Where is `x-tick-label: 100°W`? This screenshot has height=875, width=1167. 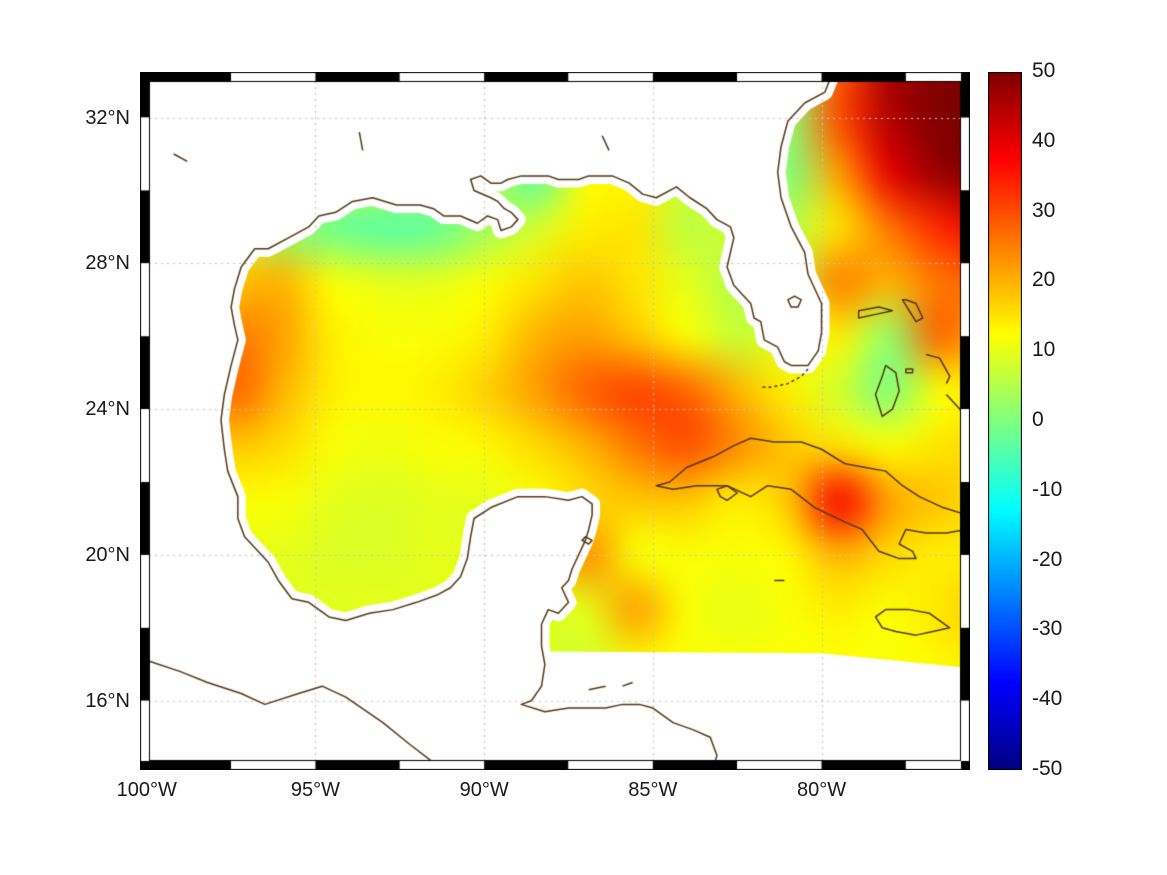 x-tick-label: 100°W is located at coordinates (146, 790).